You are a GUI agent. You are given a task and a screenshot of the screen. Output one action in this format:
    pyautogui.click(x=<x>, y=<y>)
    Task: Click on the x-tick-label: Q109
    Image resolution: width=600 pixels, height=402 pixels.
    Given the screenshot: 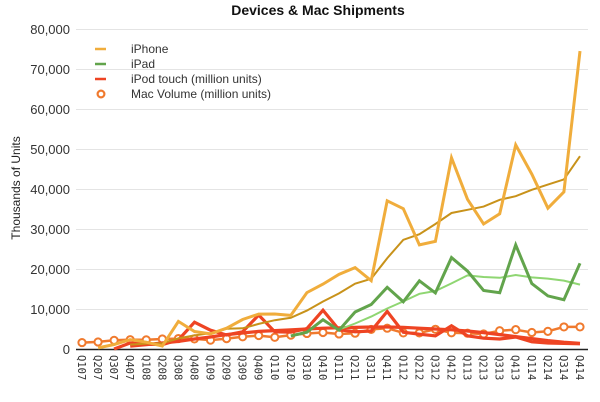 What is the action you would take?
    pyautogui.click(x=210, y=367)
    